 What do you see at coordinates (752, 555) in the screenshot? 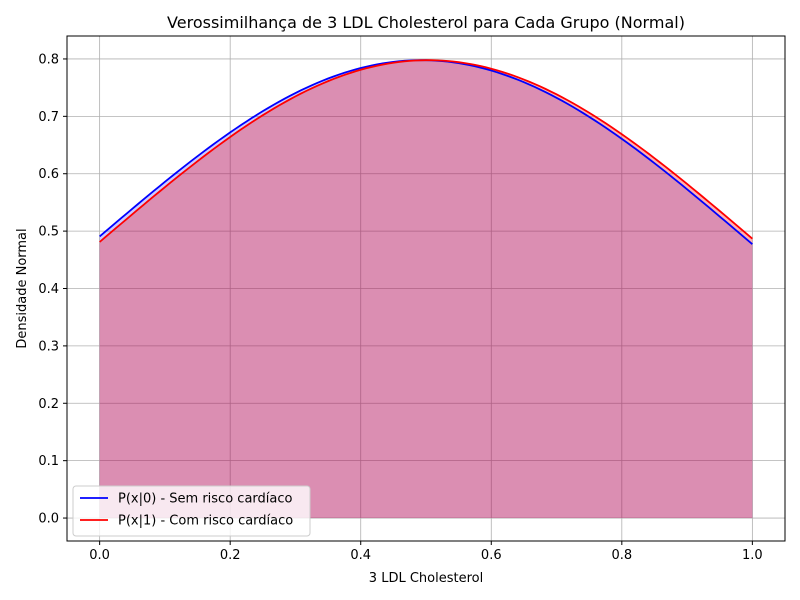
I see `x-tick-label: 1.0` at bounding box center [752, 555].